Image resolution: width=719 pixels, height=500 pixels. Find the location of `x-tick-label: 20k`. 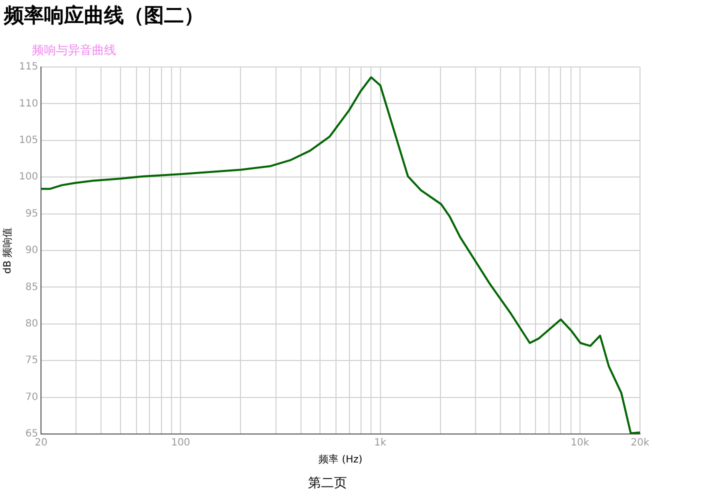

x-tick-label: 20k is located at coordinates (640, 443).